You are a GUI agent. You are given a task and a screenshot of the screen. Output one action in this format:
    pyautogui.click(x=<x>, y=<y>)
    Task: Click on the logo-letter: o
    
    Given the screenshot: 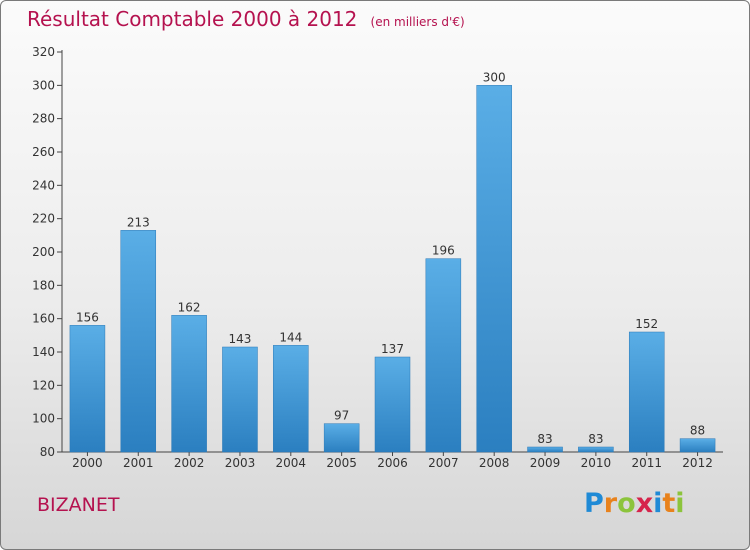 What is the action you would take?
    pyautogui.click(x=626, y=503)
    